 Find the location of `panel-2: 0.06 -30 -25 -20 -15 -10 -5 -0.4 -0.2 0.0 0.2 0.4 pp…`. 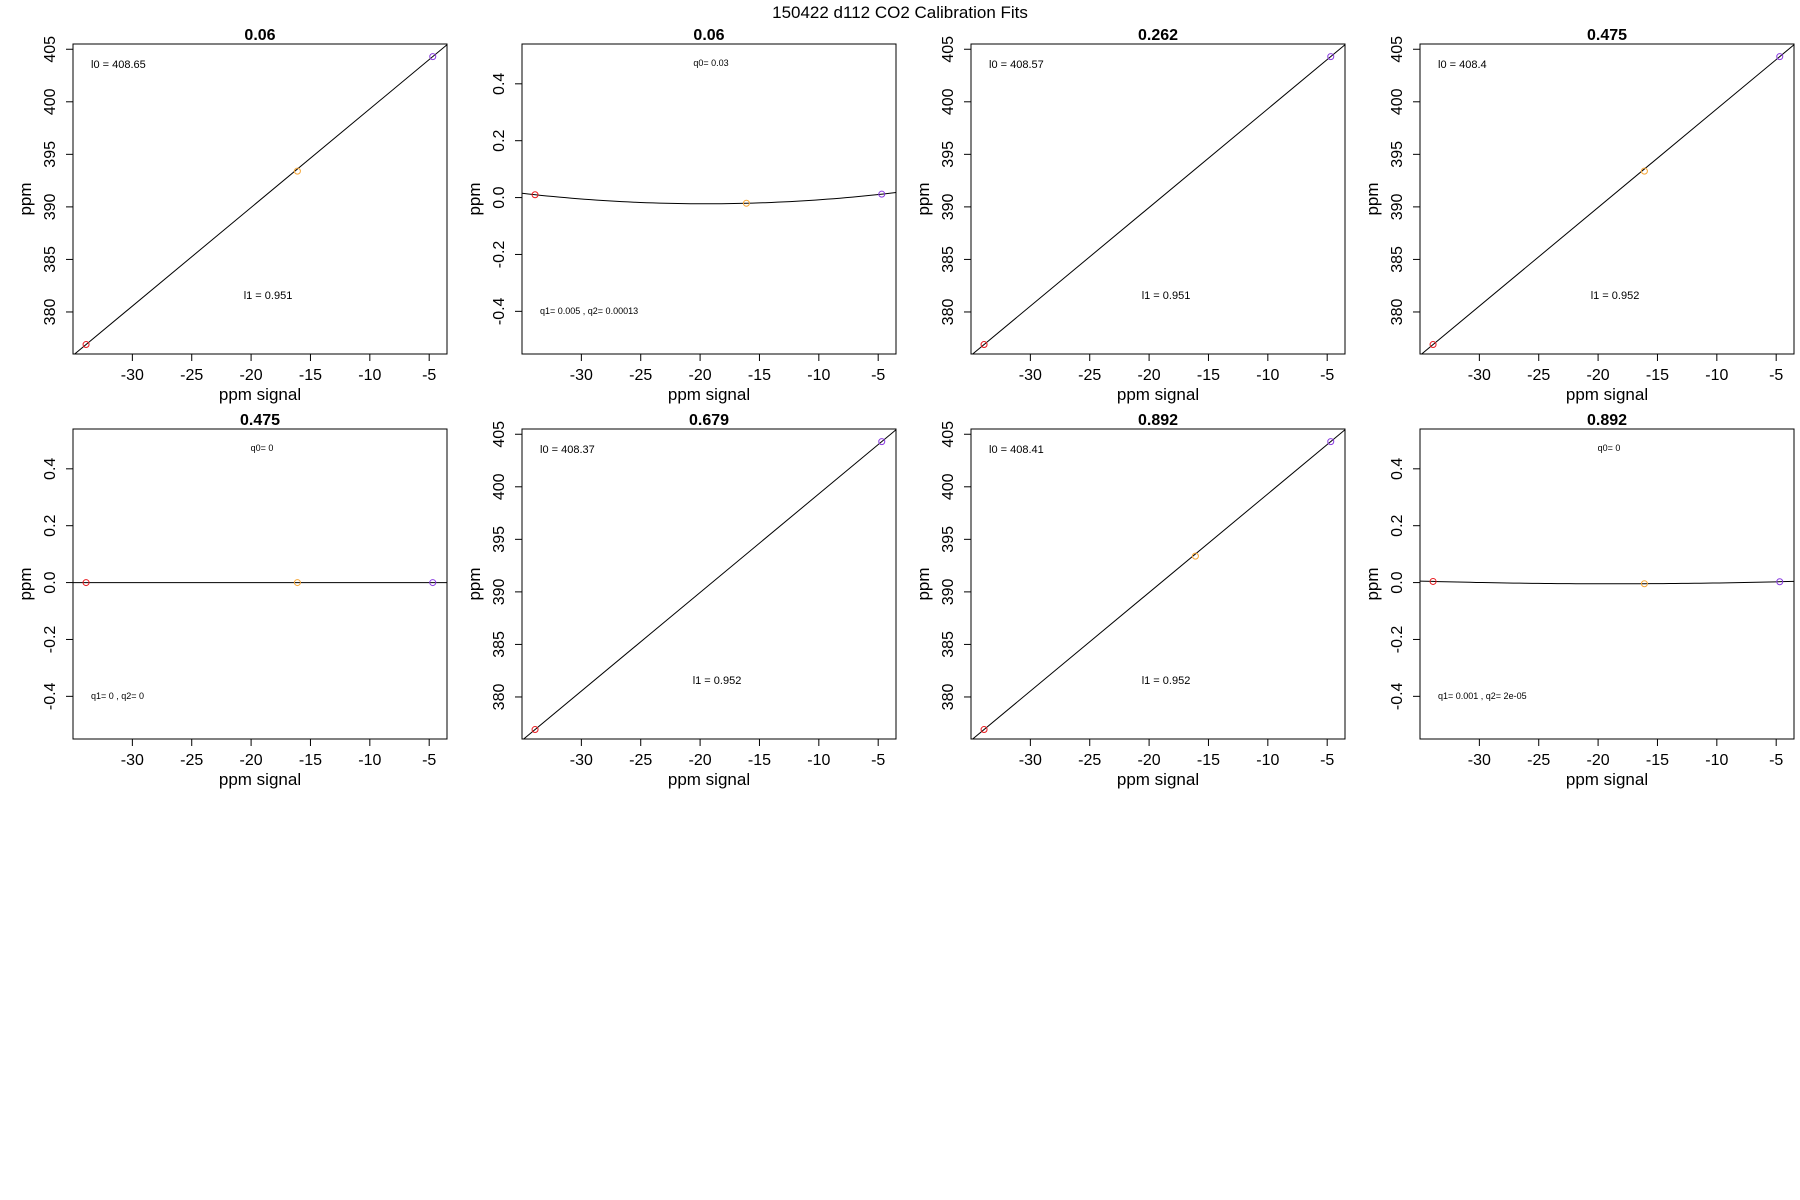

panel-2: 0.06 -30 -25 -20 -15 -10 -5 -0.4 -0.2 0.0 0.2 0.4 pp… is located at coordinates (681, 215).